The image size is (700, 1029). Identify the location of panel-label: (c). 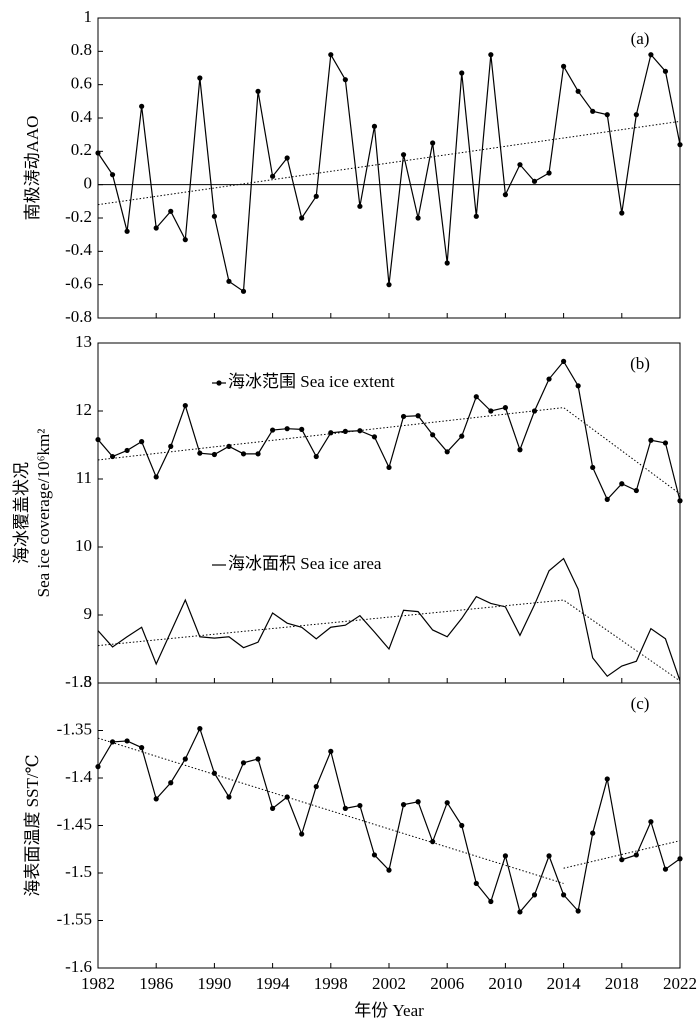
(640, 703).